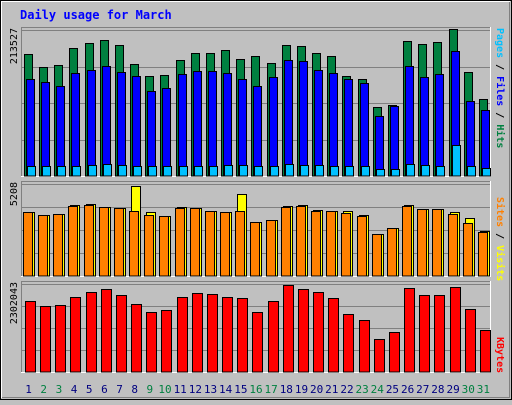 Image resolution: width=512 pixels, height=405 pixels. Describe the element at coordinates (500, 133) in the screenshot. I see `legend-hits-entry-4: Hits` at that location.